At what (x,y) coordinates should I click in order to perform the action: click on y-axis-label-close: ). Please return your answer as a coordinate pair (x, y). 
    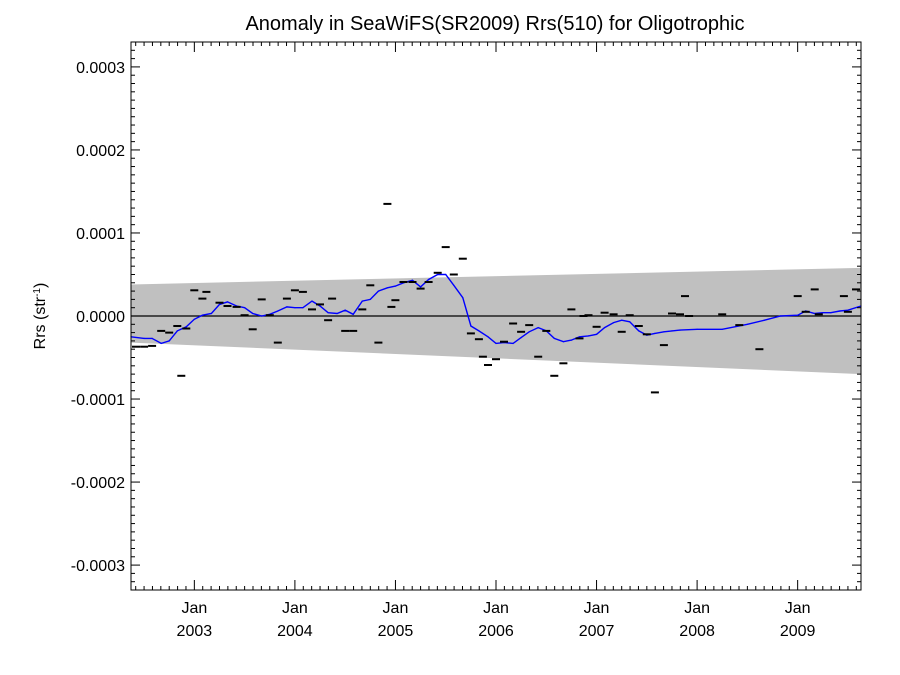
    Looking at the image, I should click on (40, 285).